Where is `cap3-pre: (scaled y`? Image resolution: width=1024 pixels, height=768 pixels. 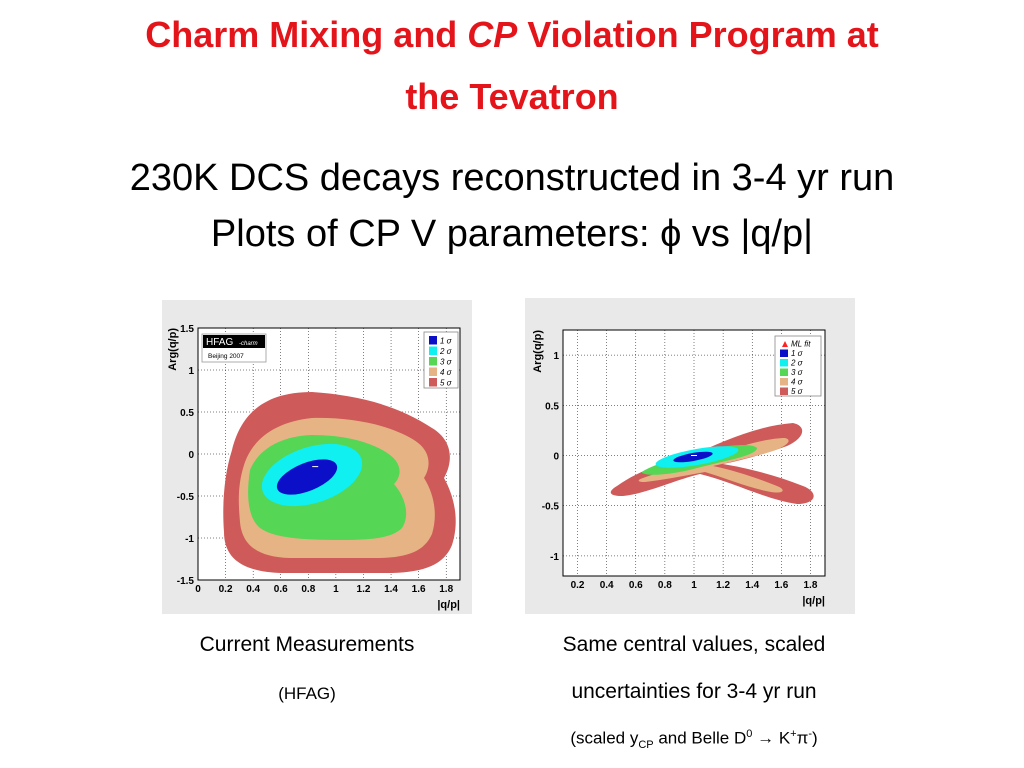
cap3-pre: (scaled y is located at coordinates (604, 738).